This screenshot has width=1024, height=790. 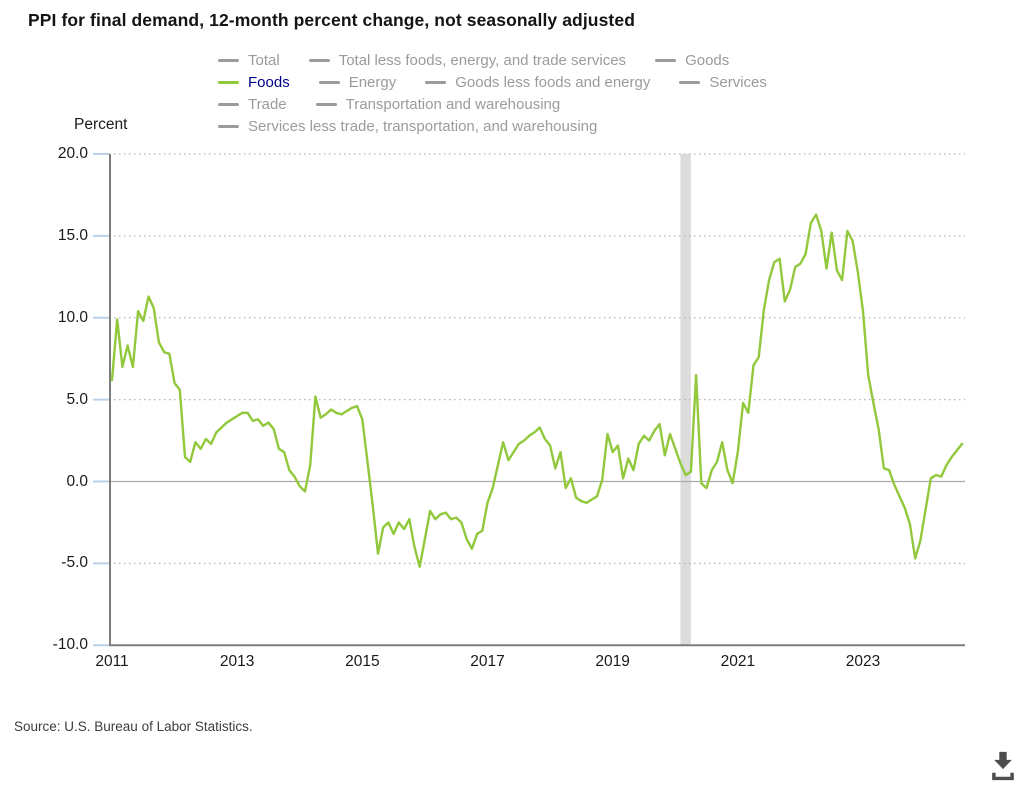 What do you see at coordinates (72, 317) in the screenshot?
I see `y-tick-label: 10.0` at bounding box center [72, 317].